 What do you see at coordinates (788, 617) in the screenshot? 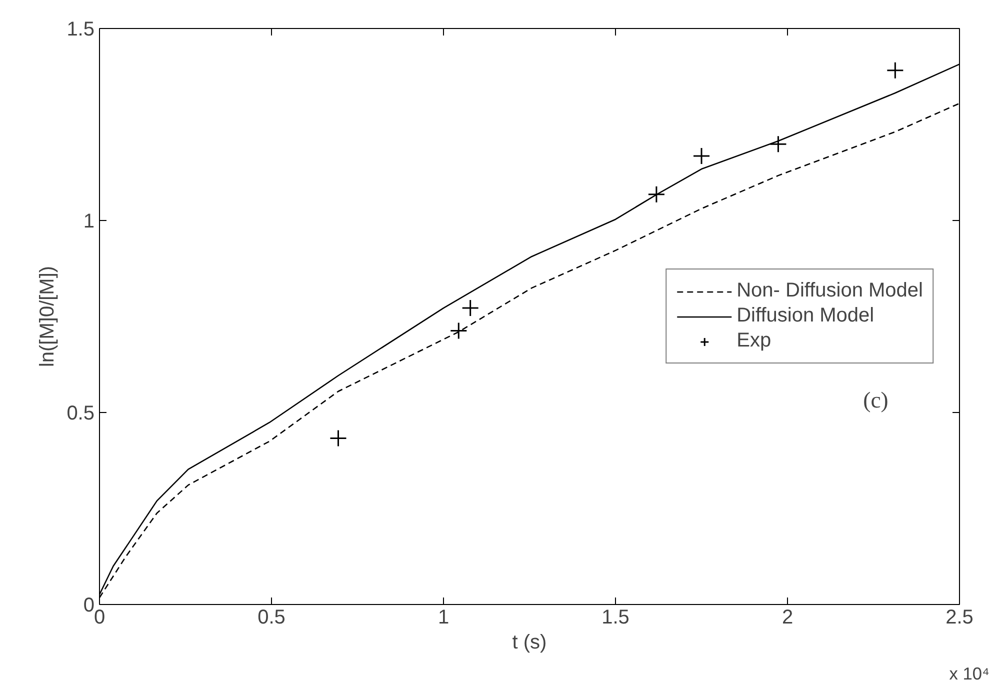
I see `x-tick-label: 2` at bounding box center [788, 617].